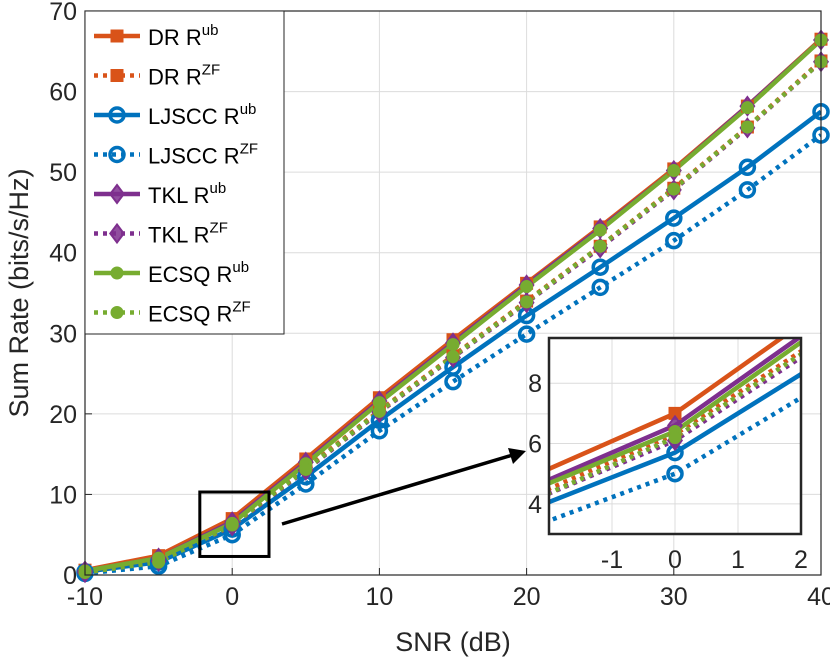 The image size is (830, 659). I want to click on x-tick-label: -10, so click(85, 597).